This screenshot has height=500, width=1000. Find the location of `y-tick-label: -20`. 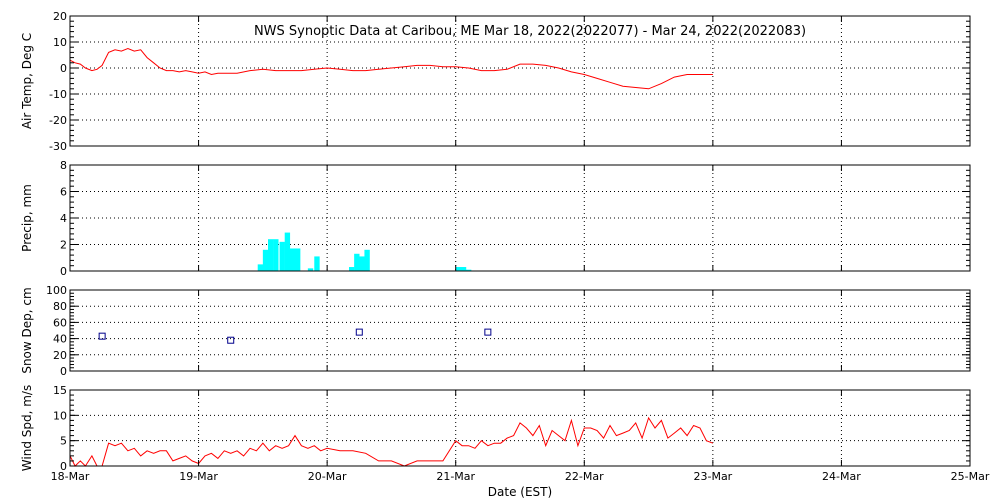

y-tick-label: -20 is located at coordinates (58, 120).